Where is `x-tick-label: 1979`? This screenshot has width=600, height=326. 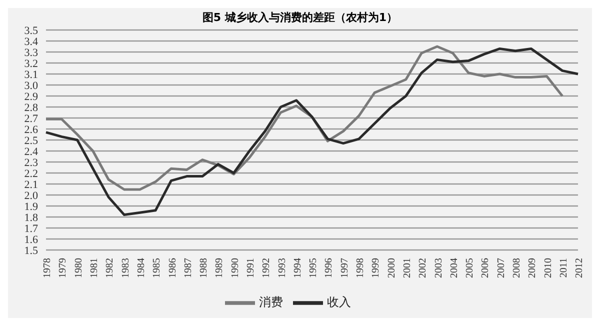 x-tick-label: 1979 is located at coordinates (63, 268).